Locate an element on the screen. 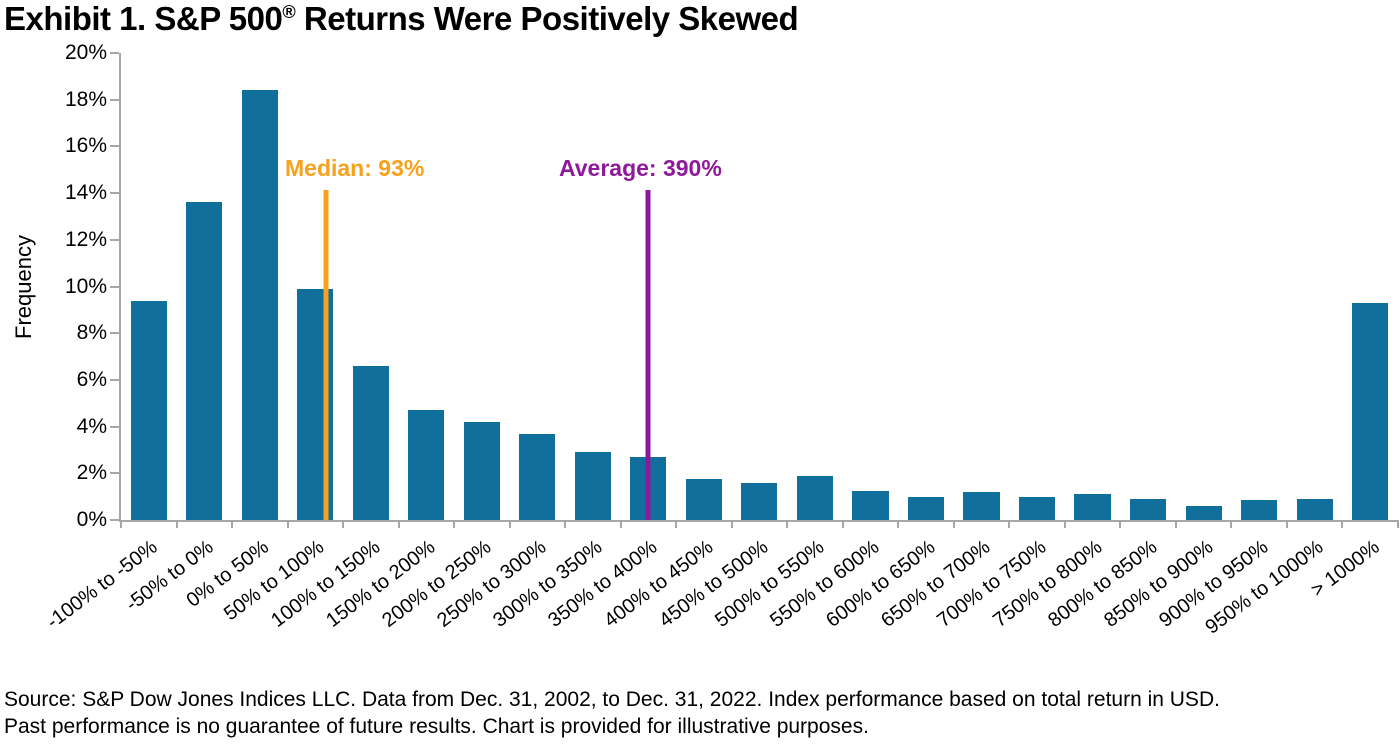 This screenshot has width=1400, height=745. bar-250% to 300% is located at coordinates (537, 476).